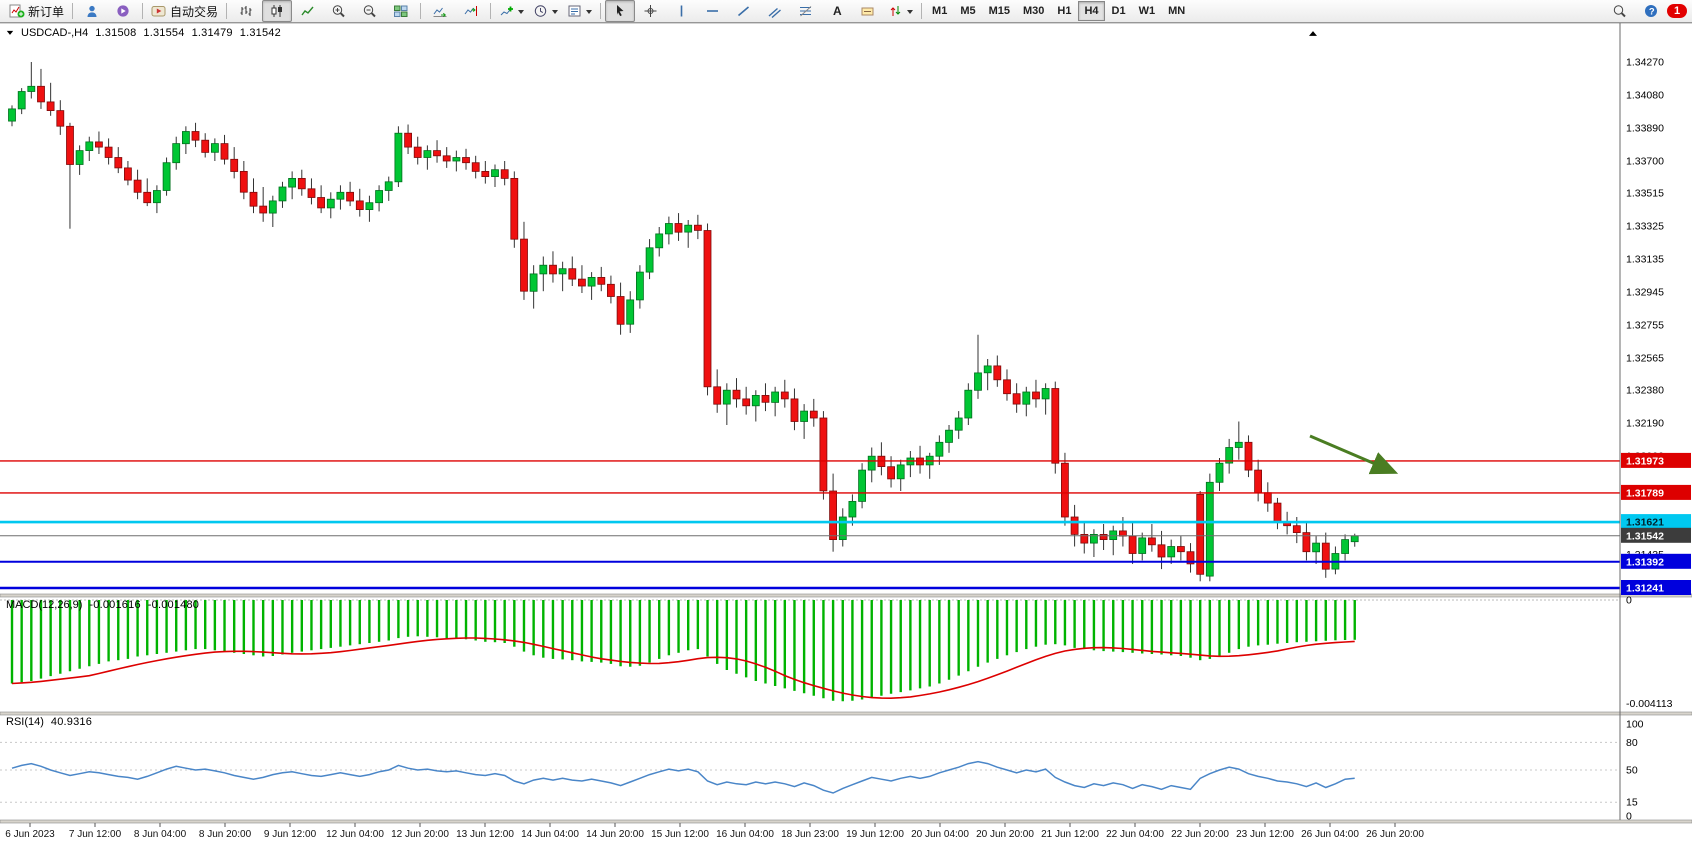  Describe the element at coordinates (55, 32) in the screenshot. I see `symbol-period-label: USDCAD-,H4` at that location.